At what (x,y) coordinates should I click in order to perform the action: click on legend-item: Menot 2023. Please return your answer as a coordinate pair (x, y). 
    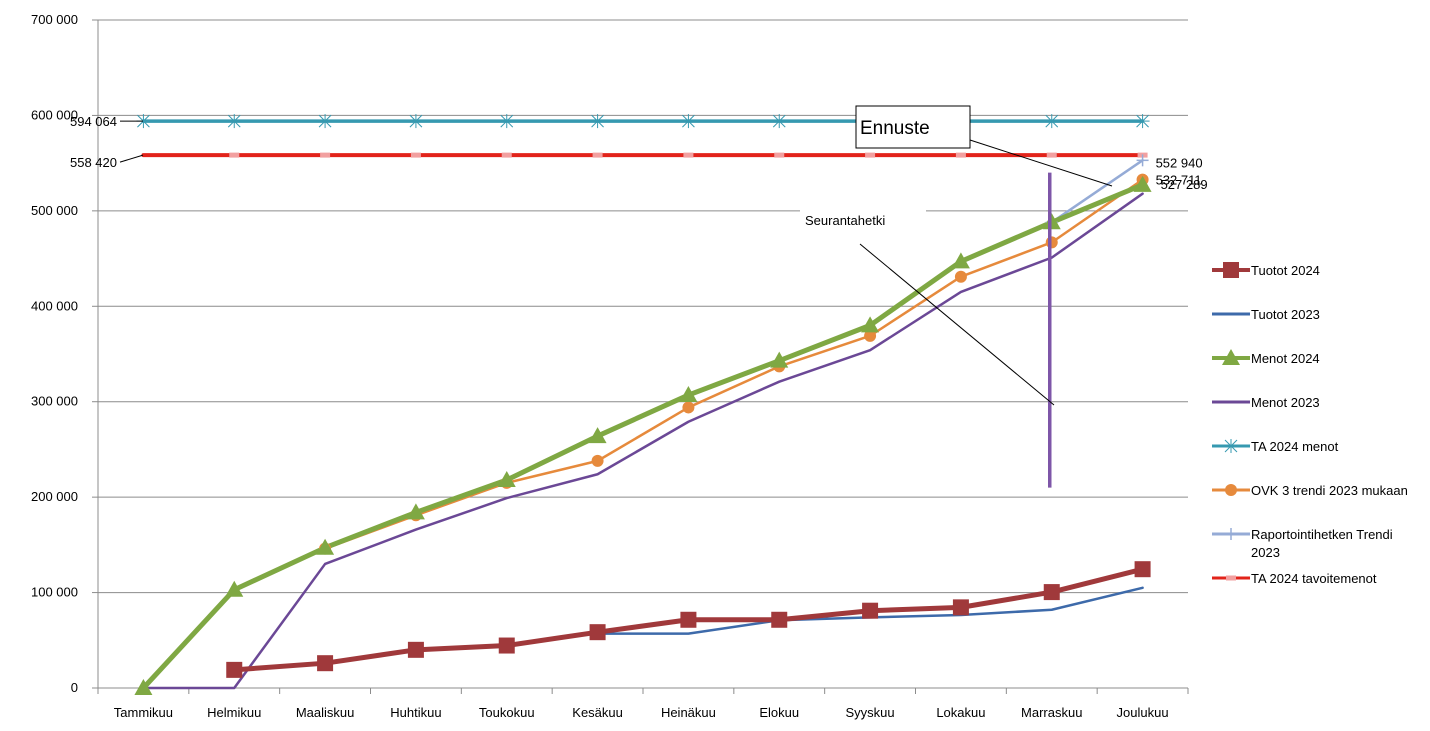
    Looking at the image, I should click on (1266, 402).